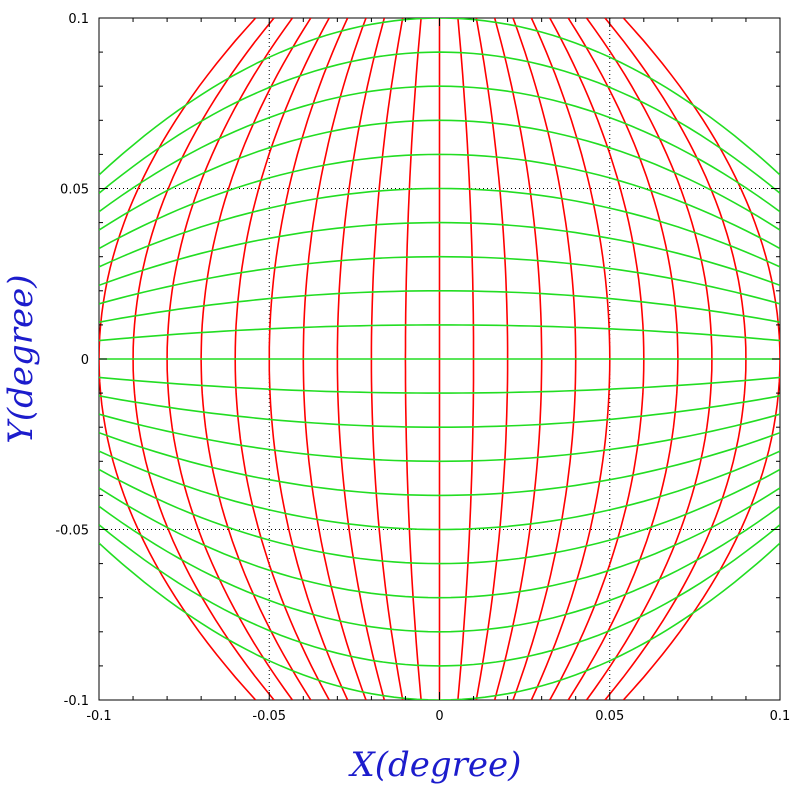  What do you see at coordinates (76, 701) in the screenshot?
I see `y-tick-label: -0.1` at bounding box center [76, 701].